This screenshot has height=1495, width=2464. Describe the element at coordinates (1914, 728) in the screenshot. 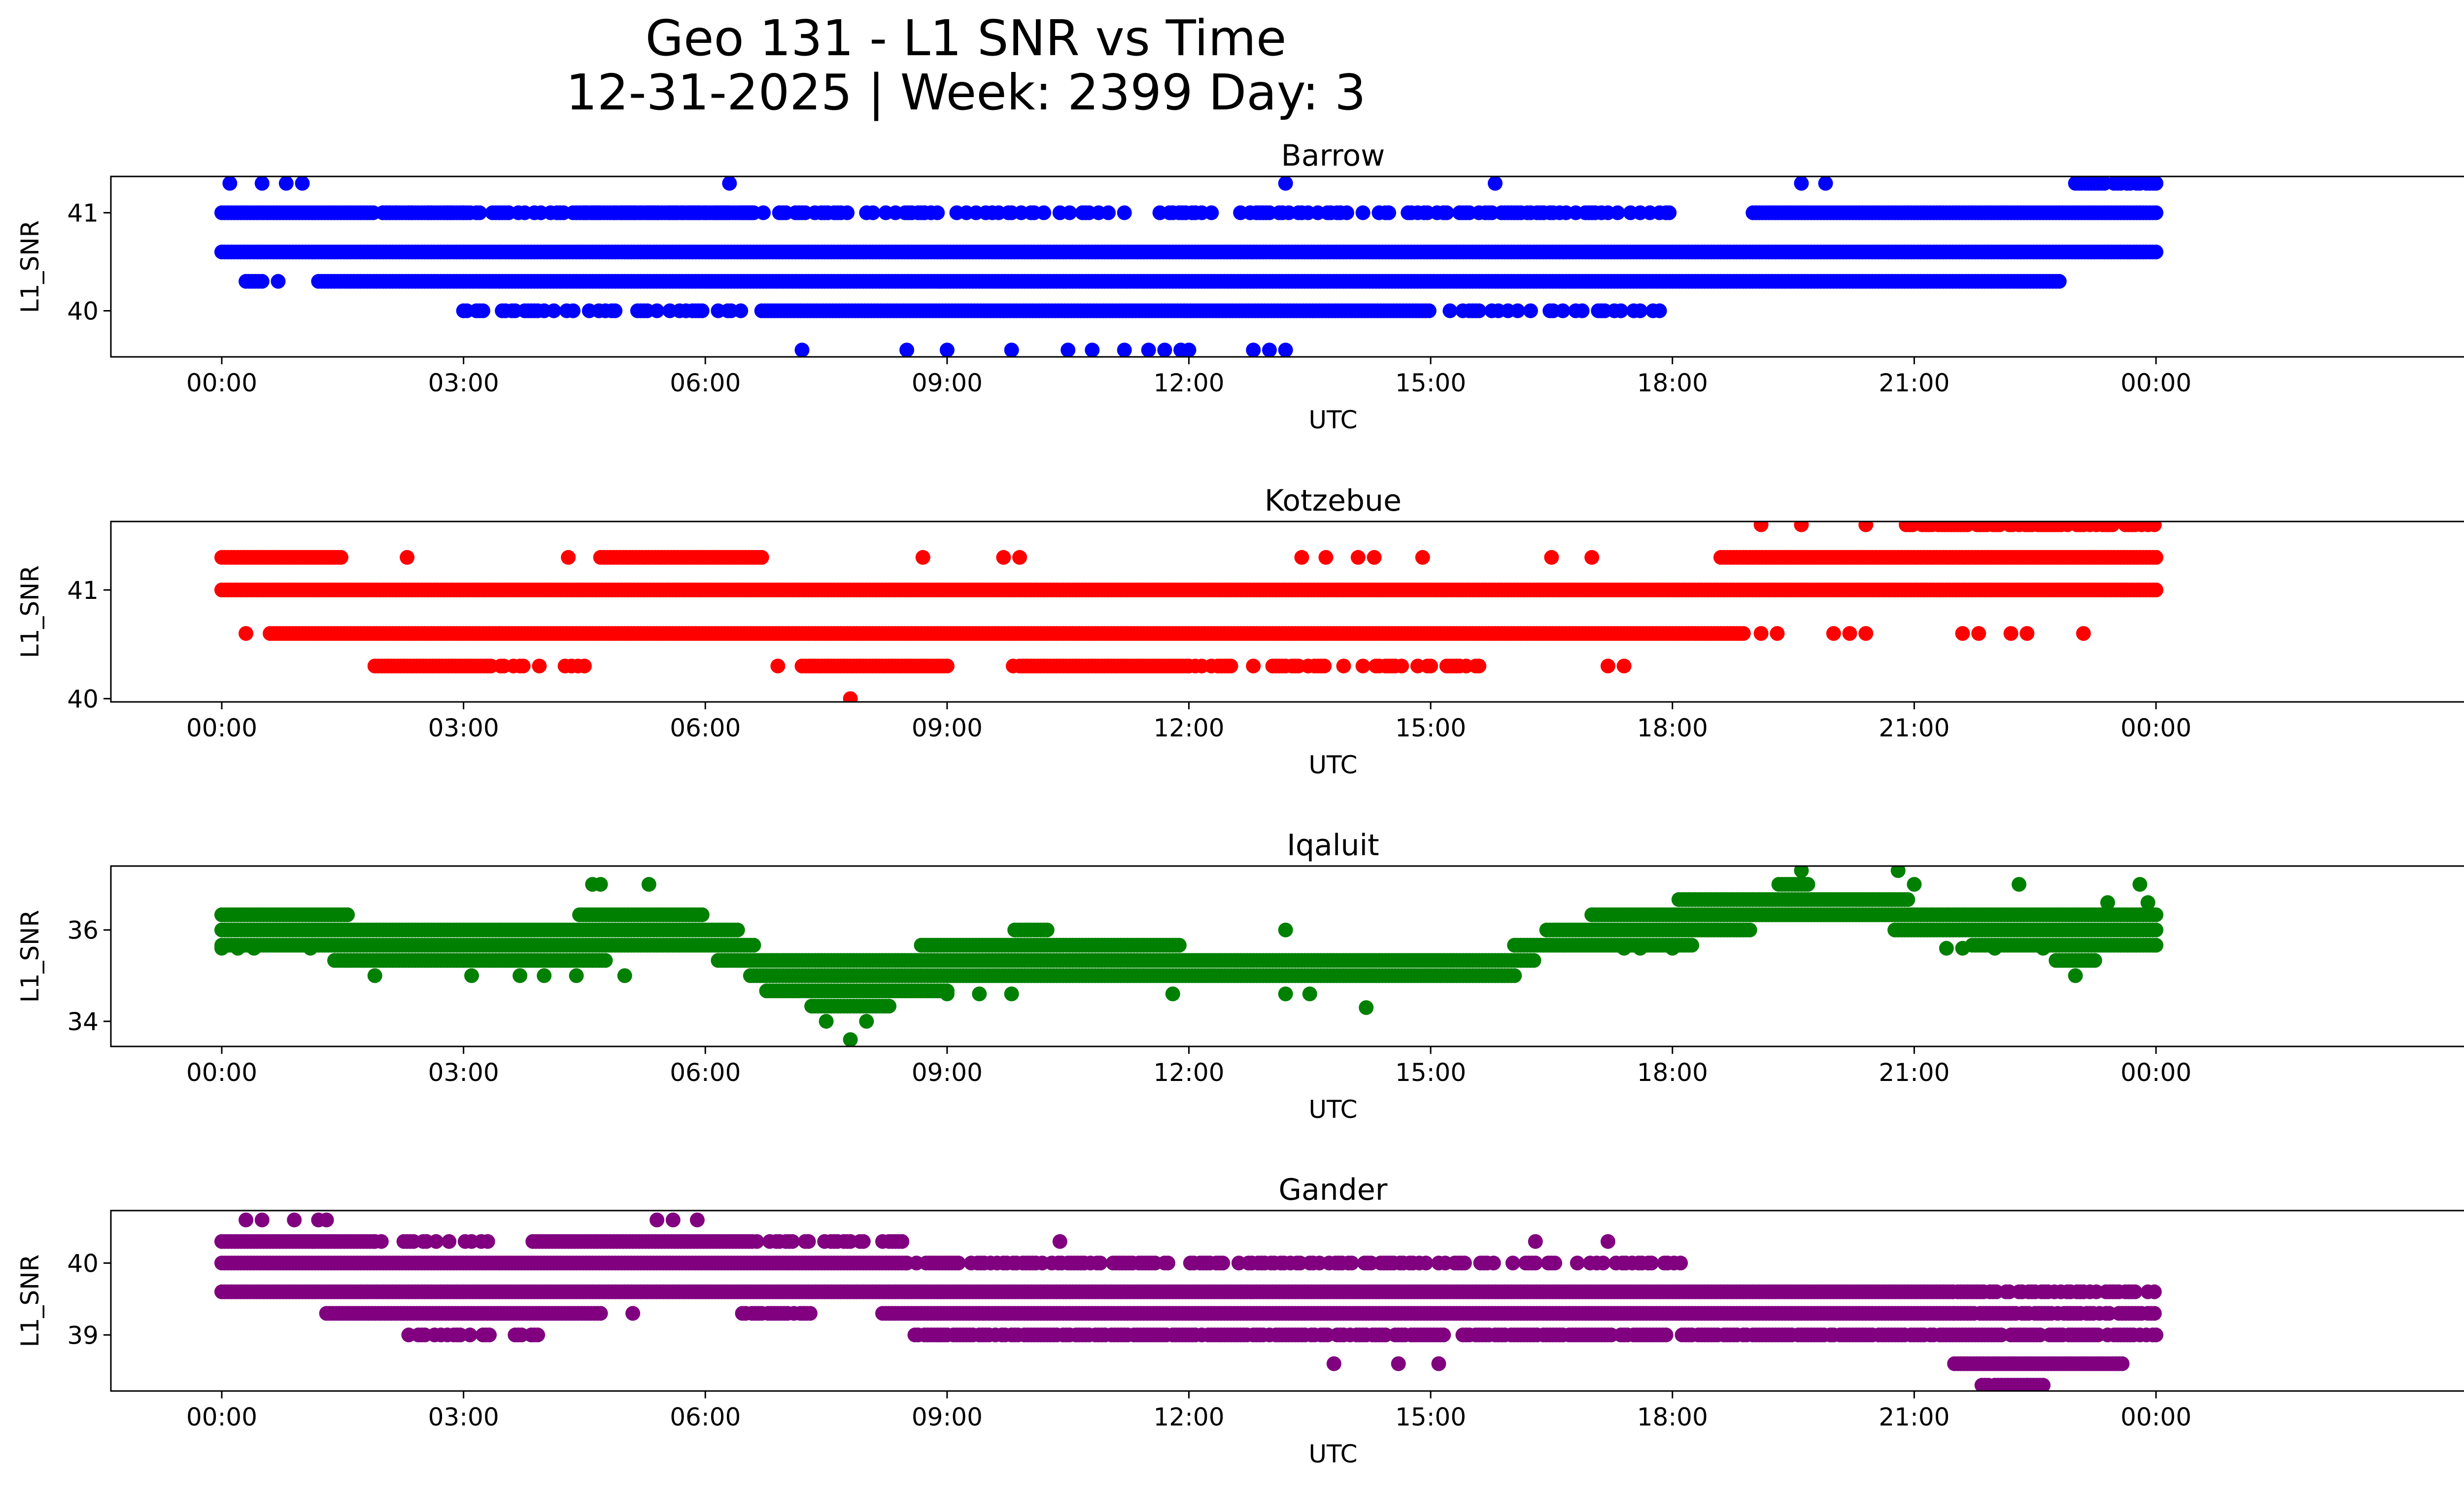

I see `x-tick-label: 21:00` at that location.